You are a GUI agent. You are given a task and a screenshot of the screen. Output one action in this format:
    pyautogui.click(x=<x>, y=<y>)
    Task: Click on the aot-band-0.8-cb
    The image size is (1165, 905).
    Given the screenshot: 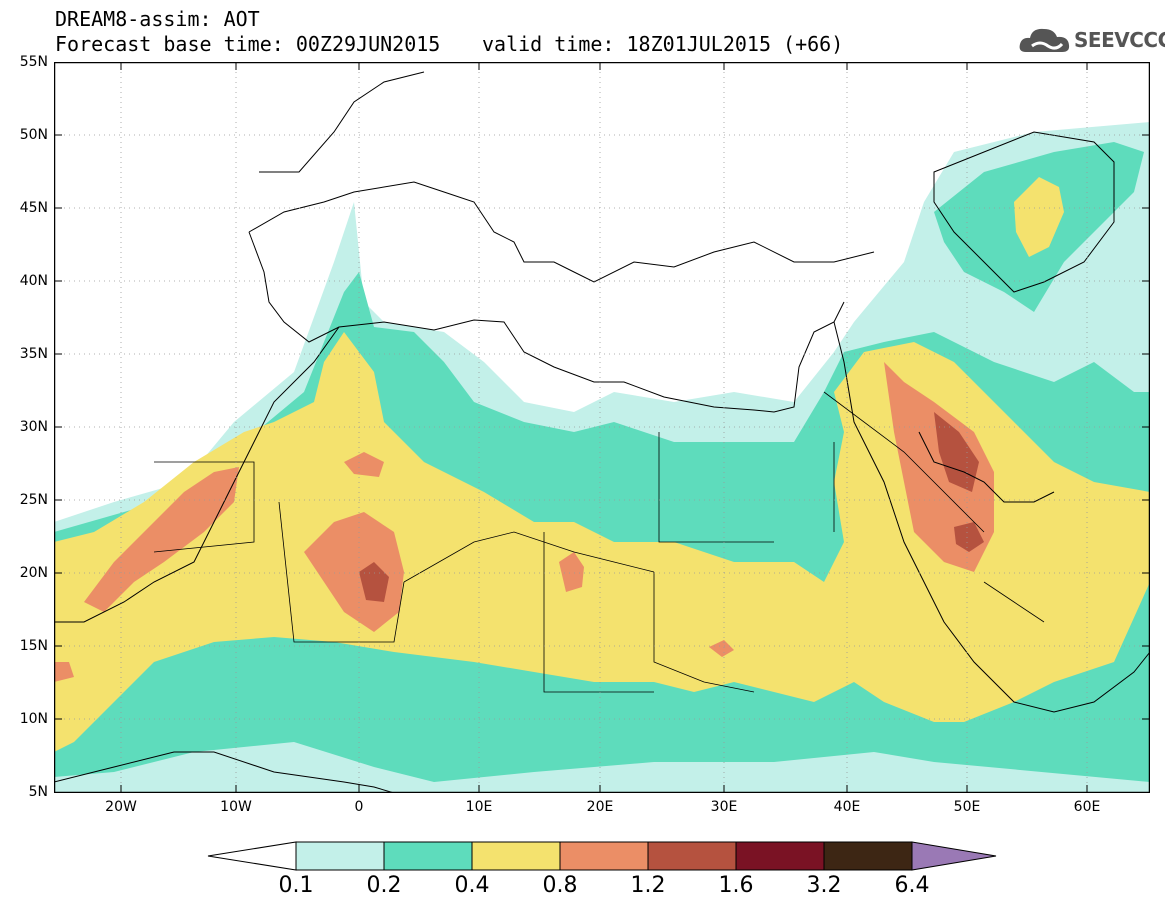 What is the action you would take?
    pyautogui.click(x=364, y=464)
    